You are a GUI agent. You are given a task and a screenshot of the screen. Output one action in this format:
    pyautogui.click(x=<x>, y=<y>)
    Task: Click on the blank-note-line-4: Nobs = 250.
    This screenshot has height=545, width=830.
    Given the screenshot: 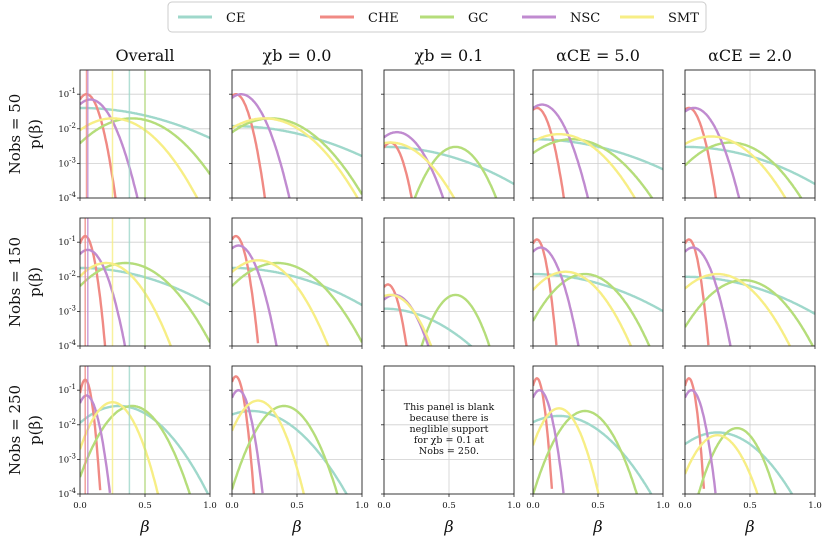 What is the action you would take?
    pyautogui.click(x=449, y=451)
    